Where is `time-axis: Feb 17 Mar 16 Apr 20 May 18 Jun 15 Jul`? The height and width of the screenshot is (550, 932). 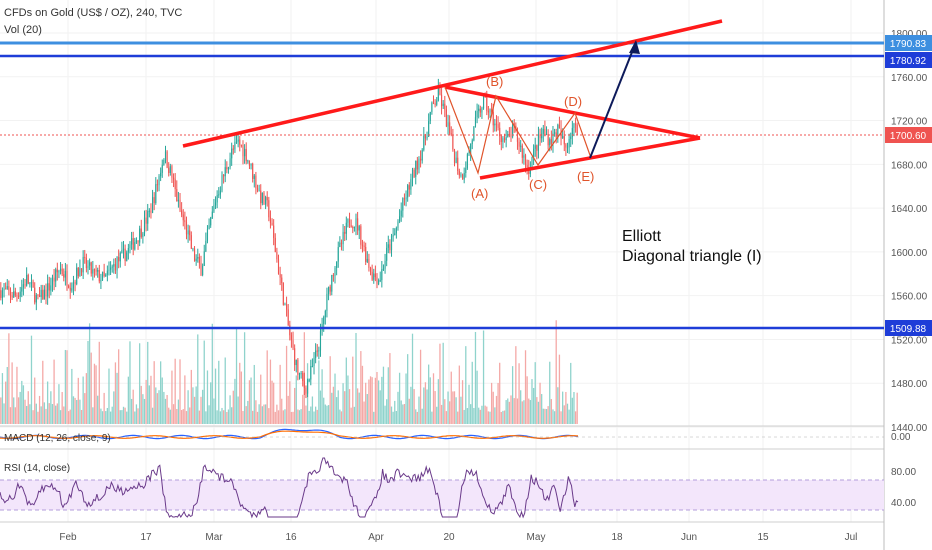
time-axis: Feb 17 Mar 16 Apr 20 May 18 Jun 15 Jul is located at coordinates (458, 537).